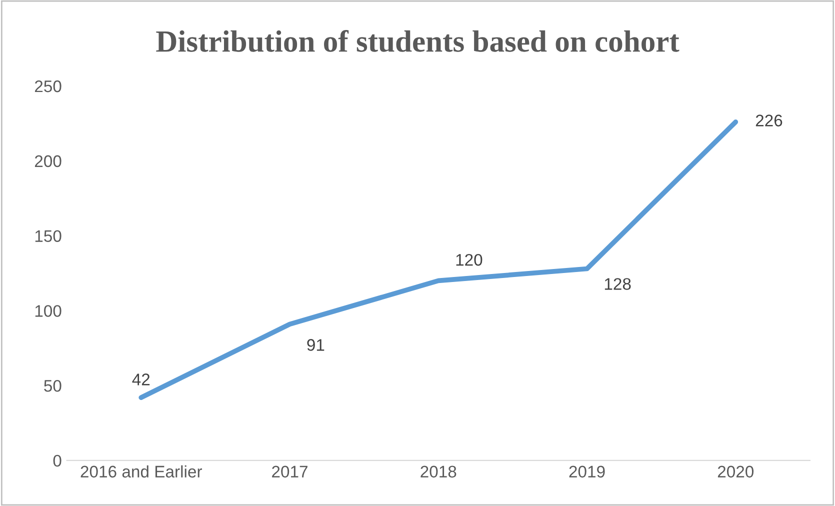  Describe the element at coordinates (418, 41) in the screenshot. I see `chart-title: Distribution of students based on cohort` at that location.